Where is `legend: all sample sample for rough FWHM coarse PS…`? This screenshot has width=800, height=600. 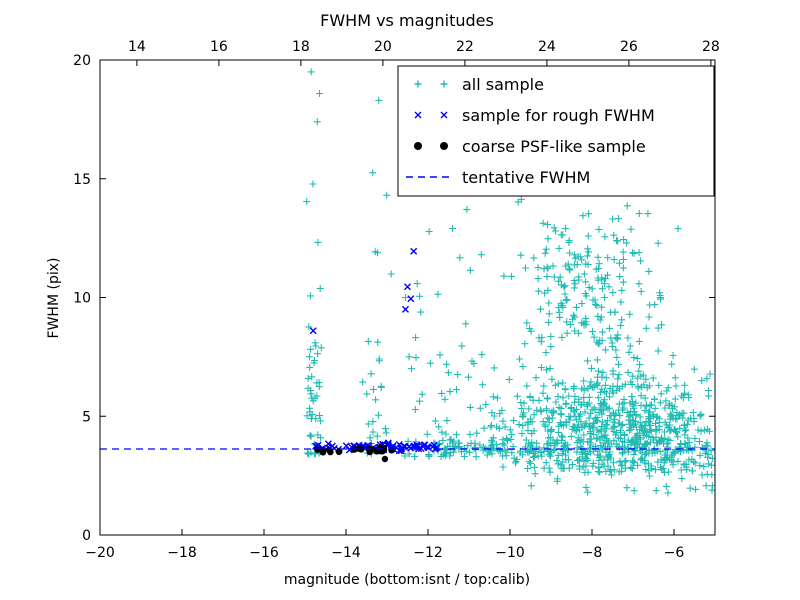 legend: all sample sample for rough FWHM coarse PS… is located at coordinates (556, 131).